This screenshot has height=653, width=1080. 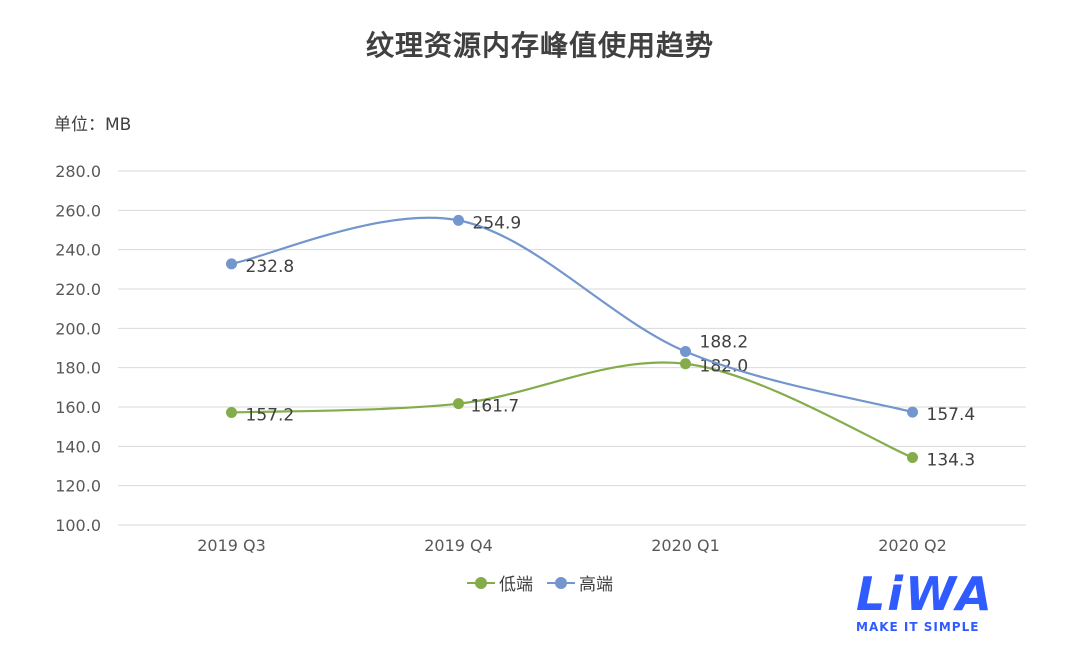 What do you see at coordinates (78, 446) in the screenshot?
I see `y-tick-label: 140.0` at bounding box center [78, 446].